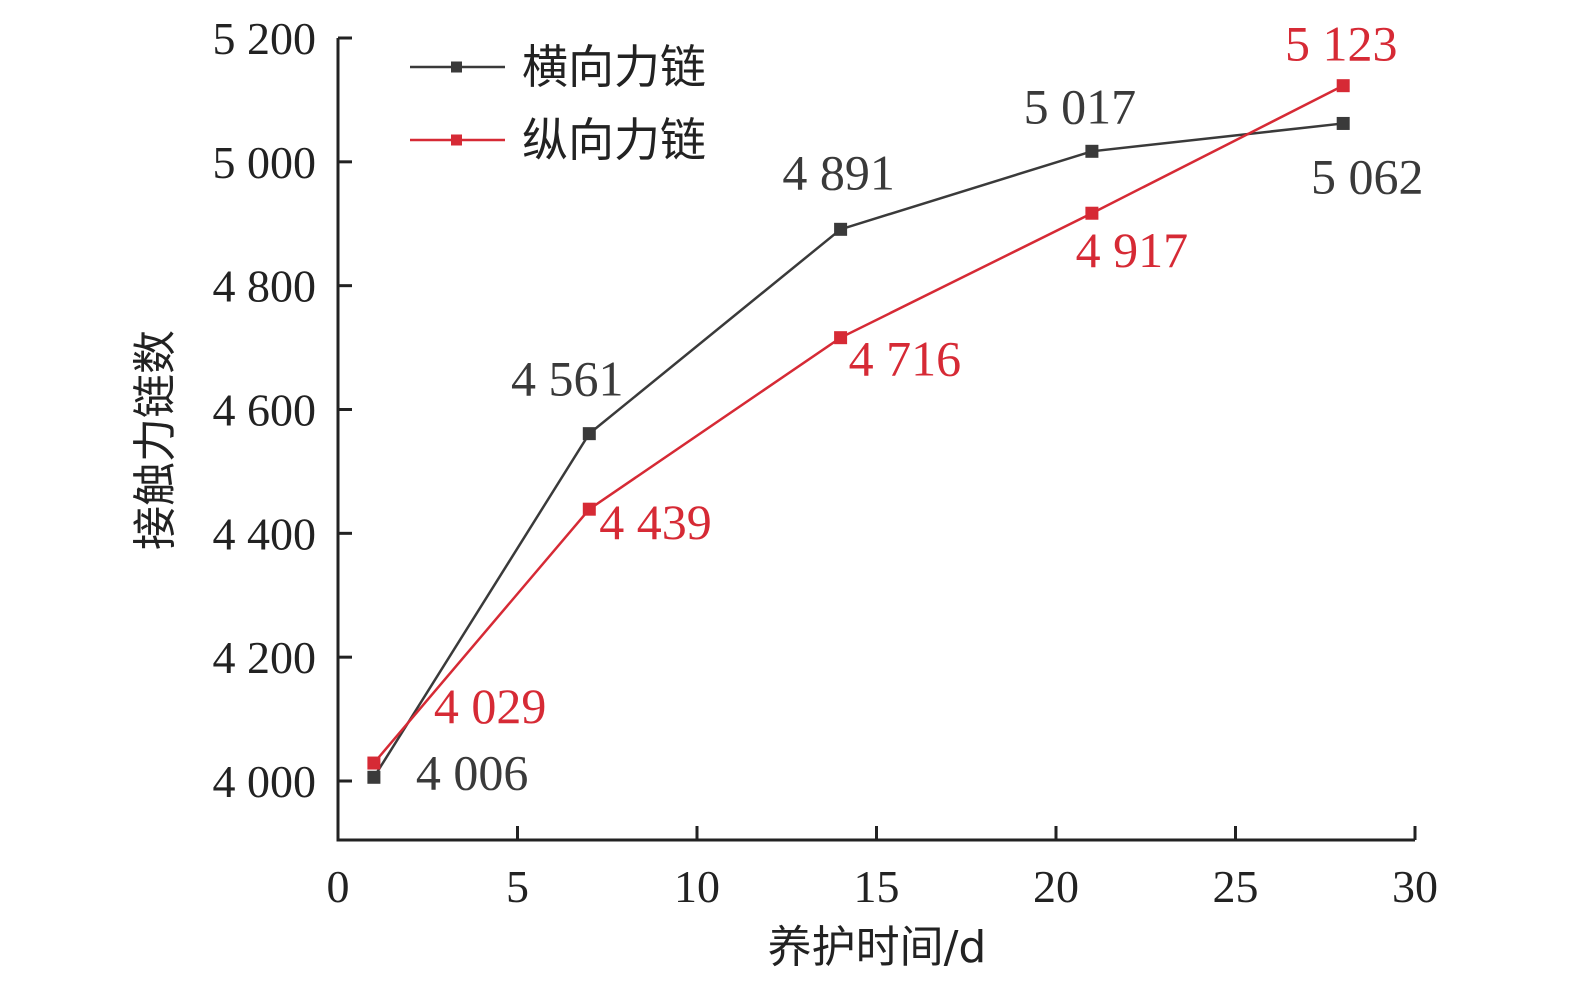 The image size is (1575, 994). I want to click on data-label: 4 716, so click(905, 359).